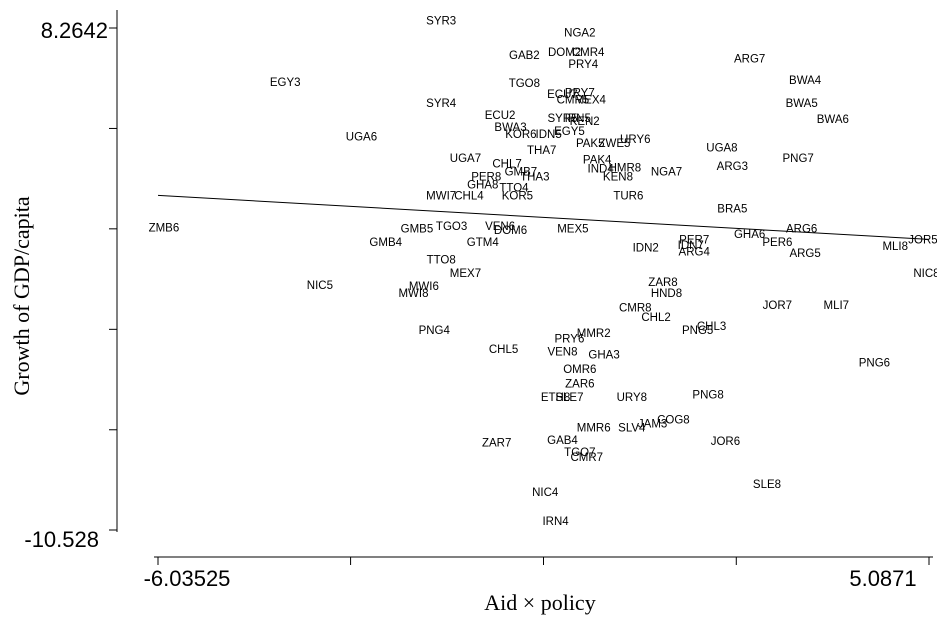  I want to click on point-label-mex5: MEX5, so click(572, 230).